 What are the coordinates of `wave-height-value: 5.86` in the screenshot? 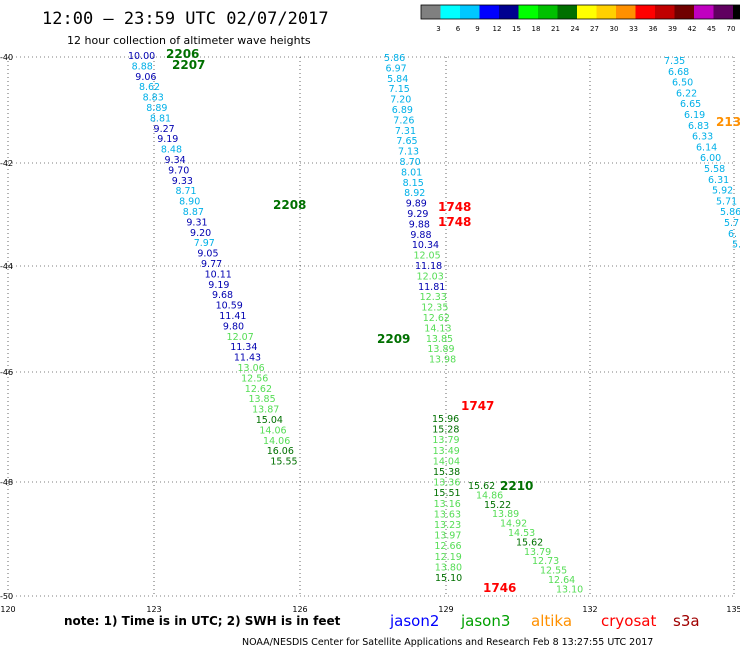 It's located at (730, 212).